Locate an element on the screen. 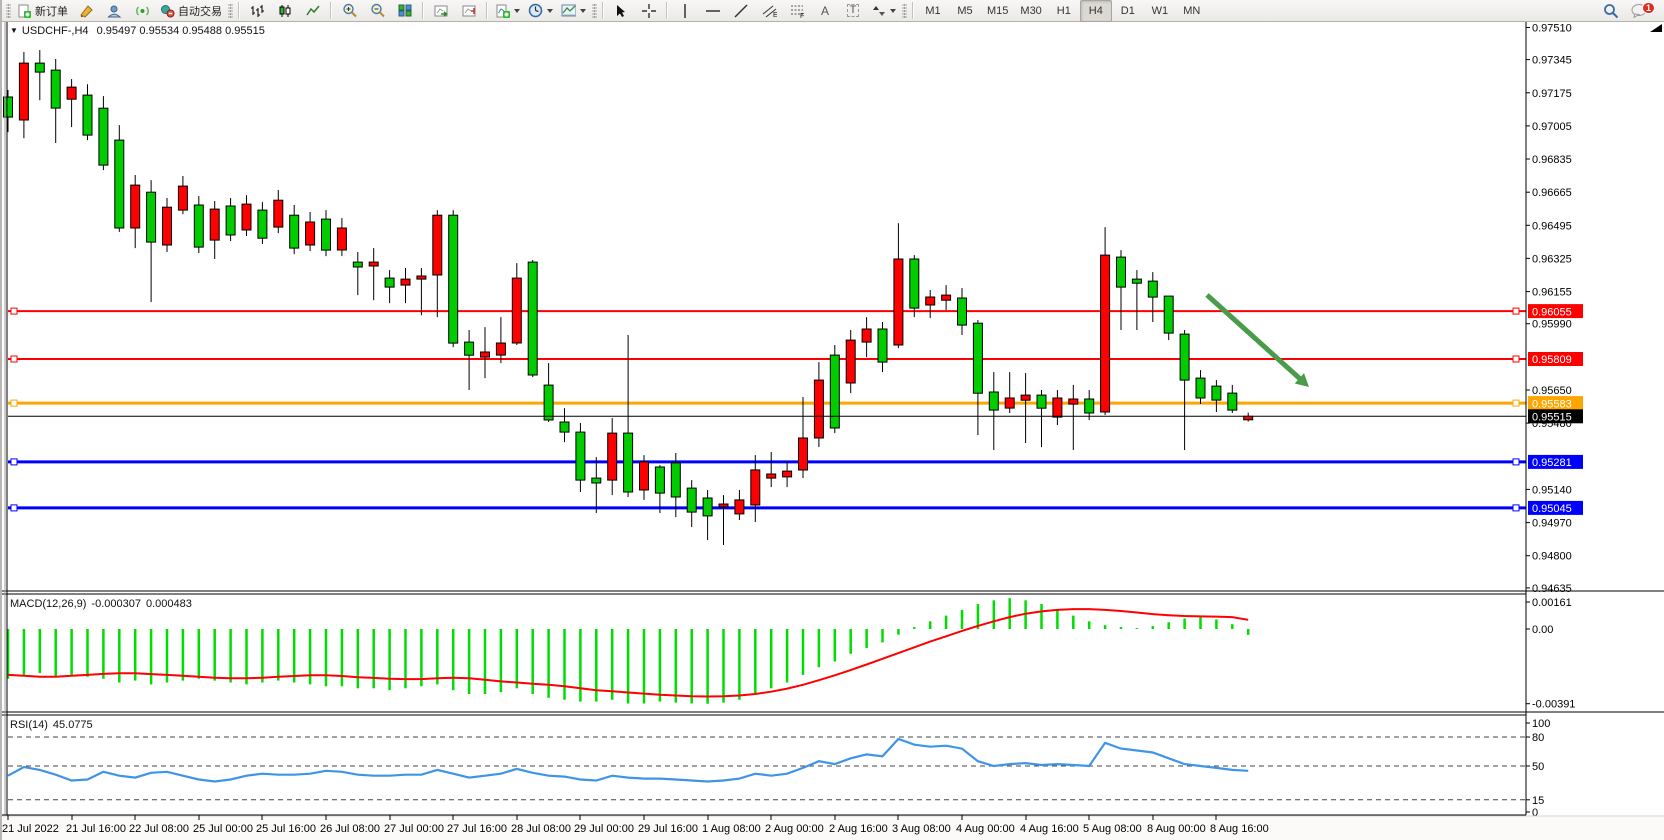 The image size is (1664, 840). arrows-dropdown-caret is located at coordinates (893, 10).